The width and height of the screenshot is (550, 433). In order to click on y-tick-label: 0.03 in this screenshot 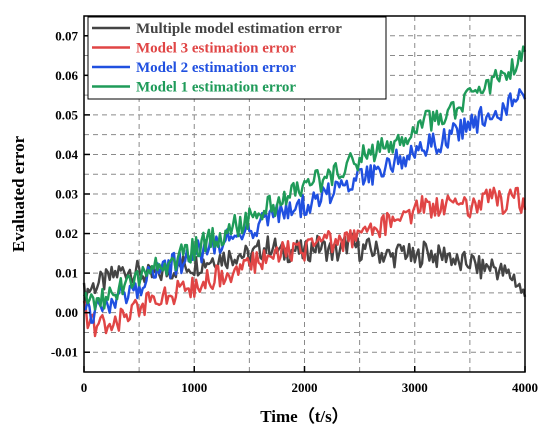, I will do `click(66, 194)`.